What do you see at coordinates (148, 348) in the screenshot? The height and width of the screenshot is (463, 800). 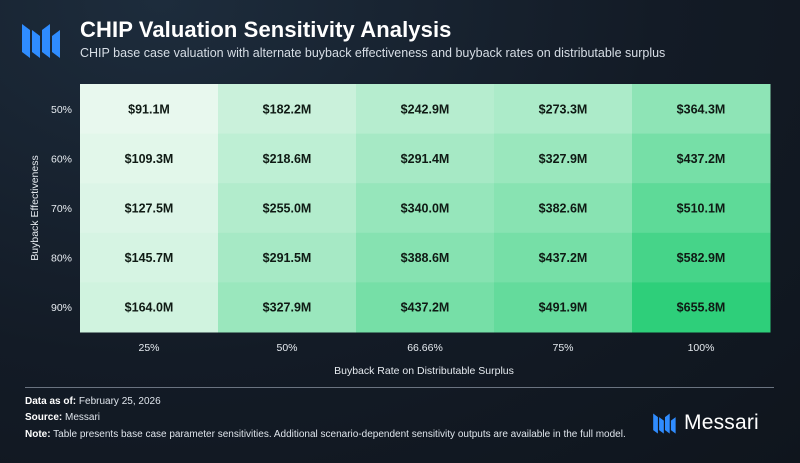 I see `x-tick-label: 25%` at bounding box center [148, 348].